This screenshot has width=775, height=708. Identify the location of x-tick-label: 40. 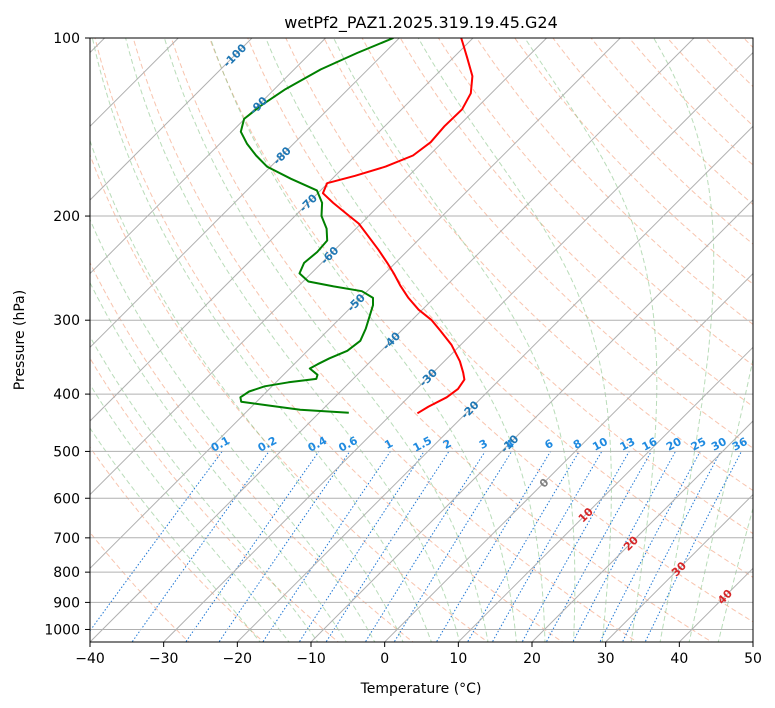
(679, 659).